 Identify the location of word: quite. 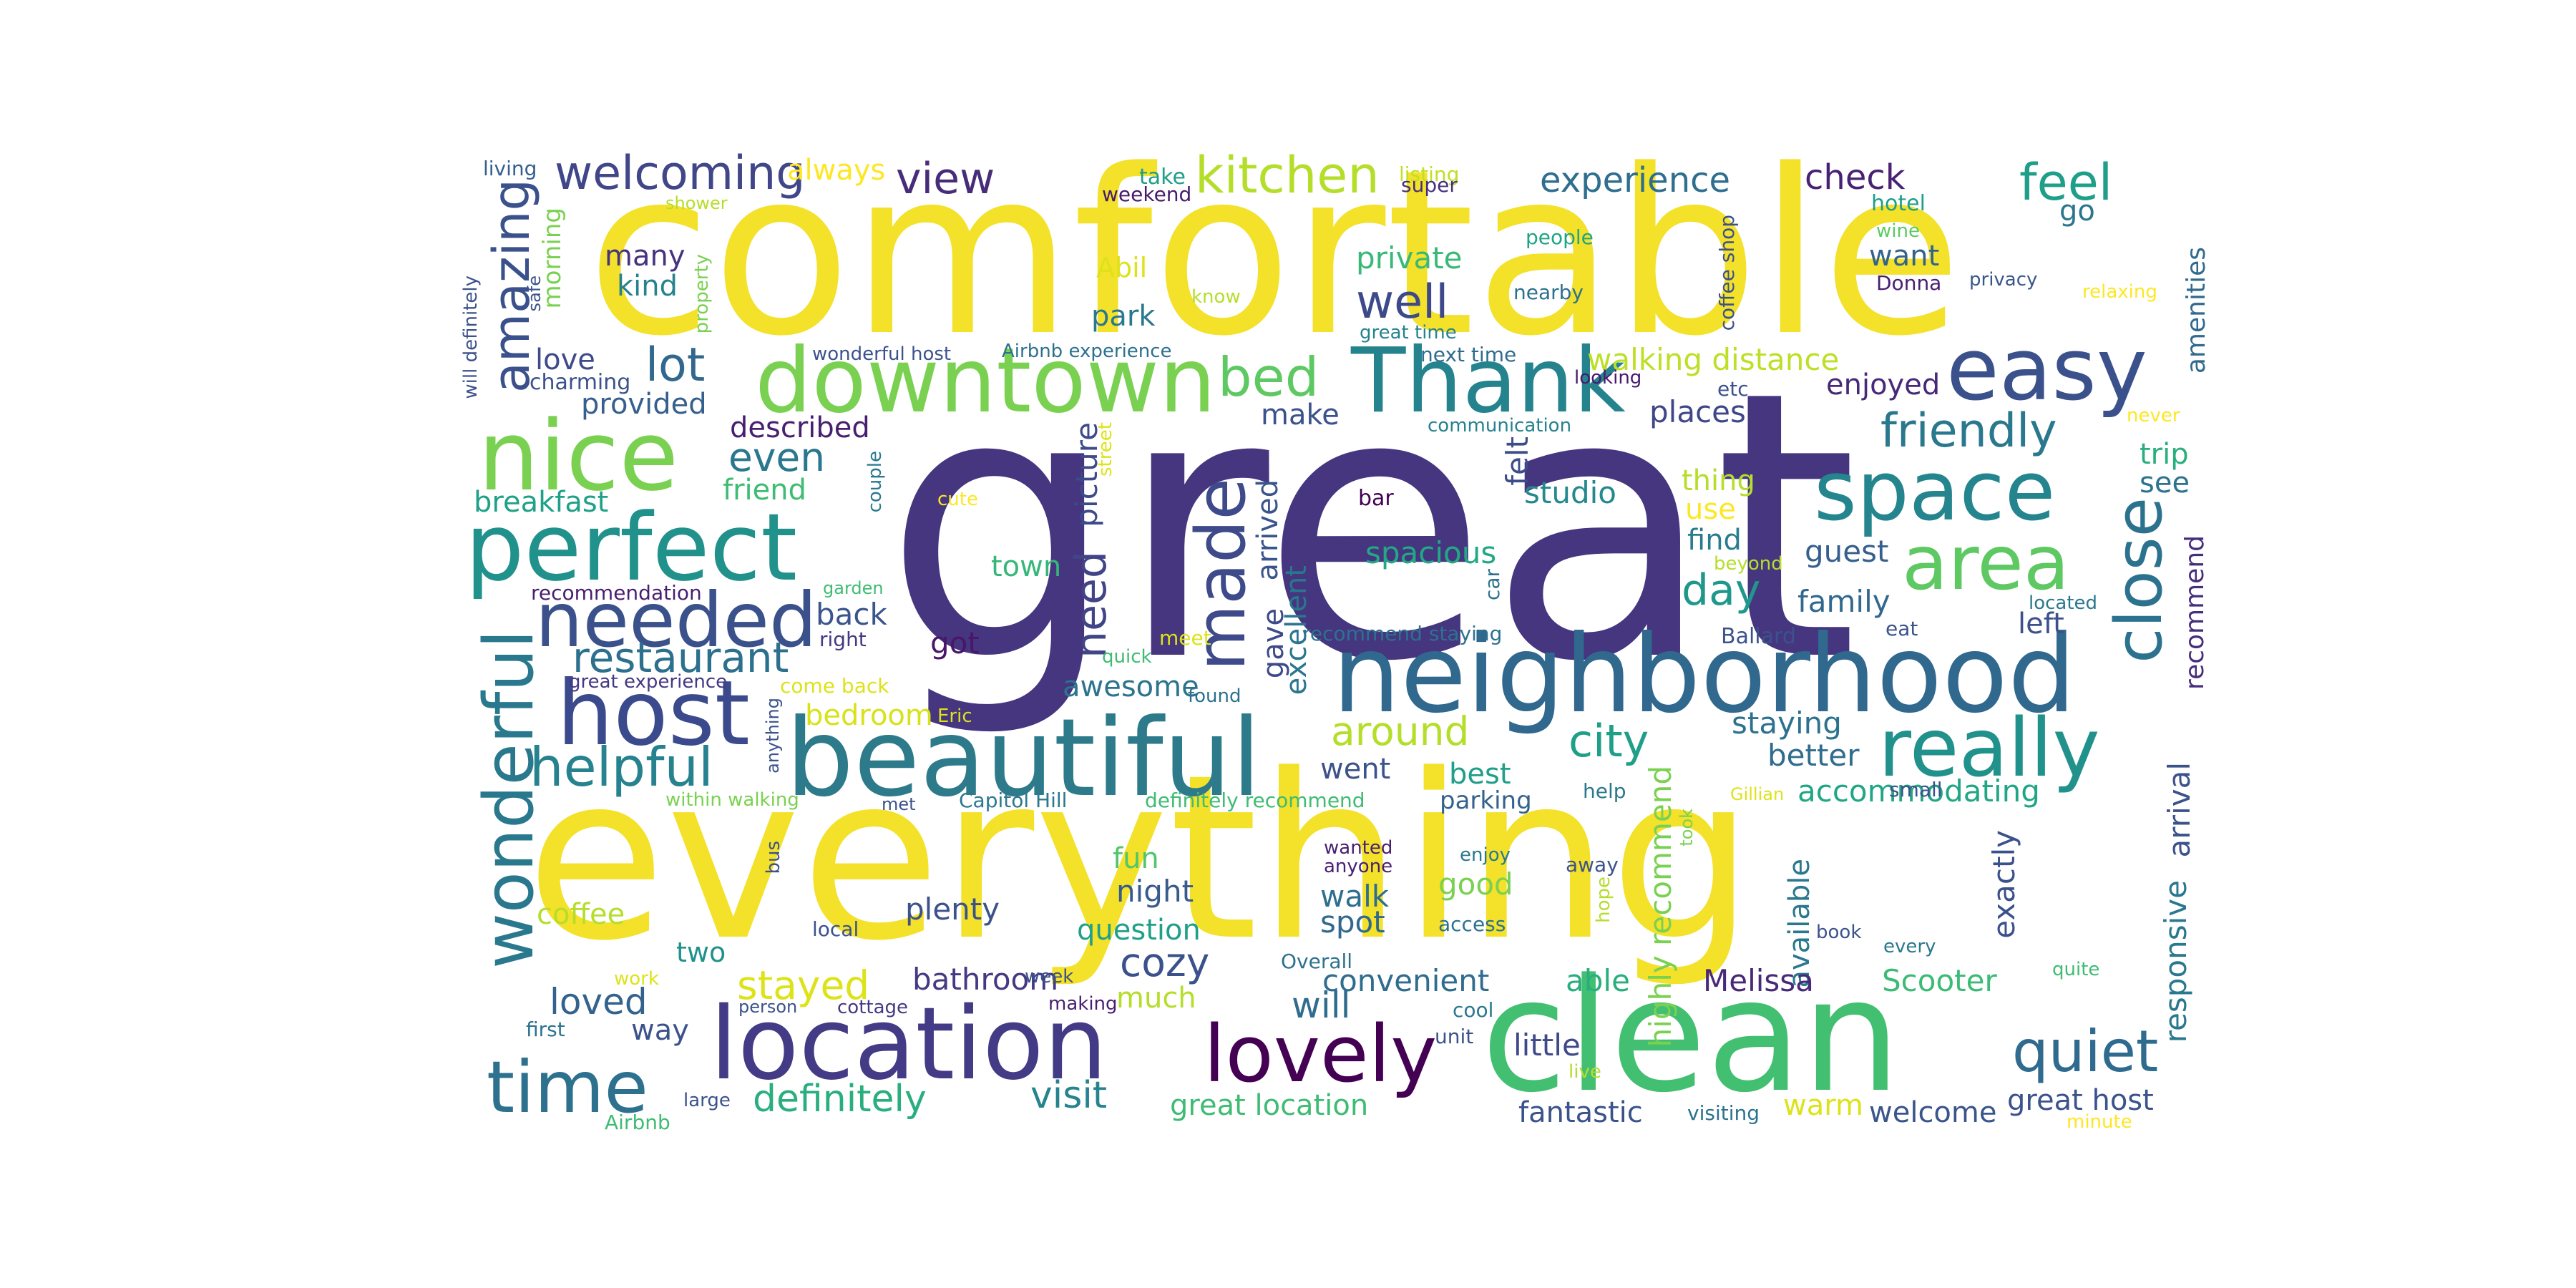
(2076, 969).